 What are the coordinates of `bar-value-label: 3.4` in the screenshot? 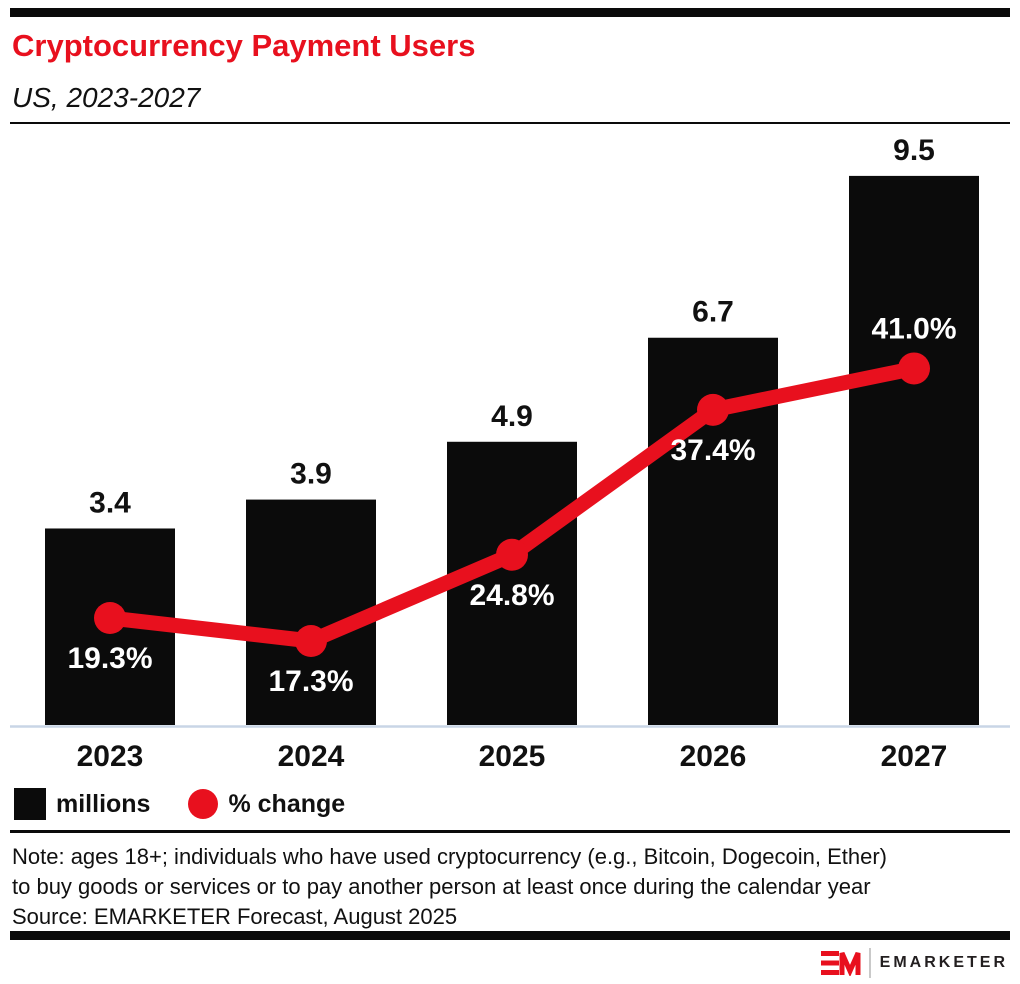 It's located at (110, 502).